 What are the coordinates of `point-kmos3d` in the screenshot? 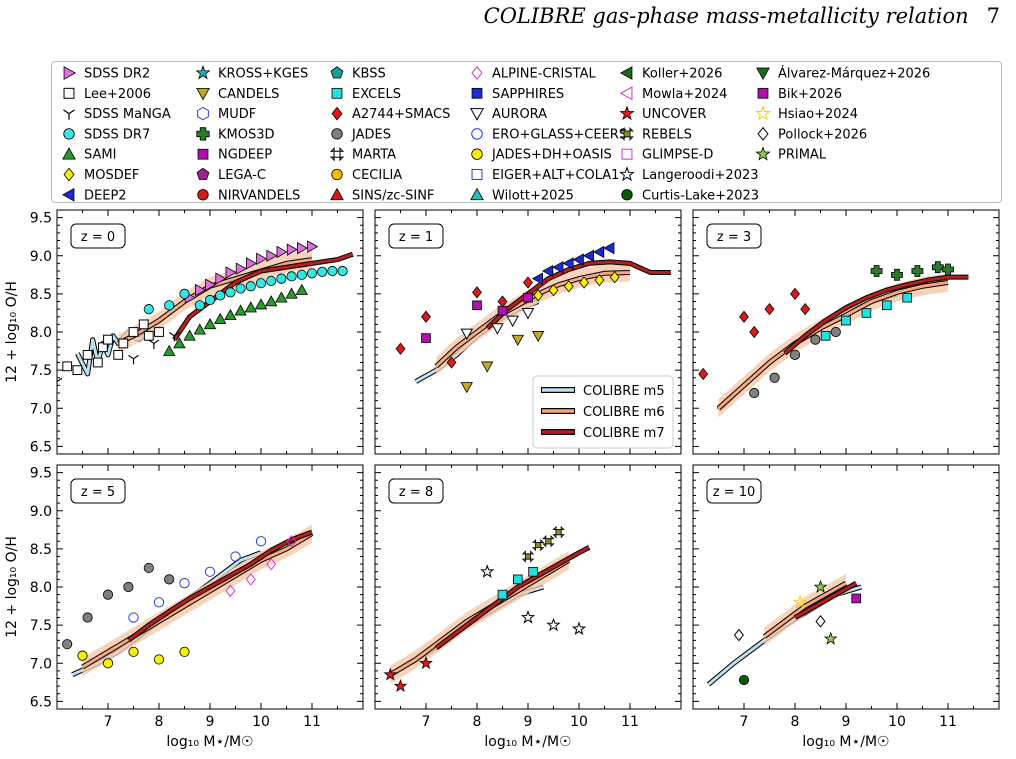 It's located at (917, 271).